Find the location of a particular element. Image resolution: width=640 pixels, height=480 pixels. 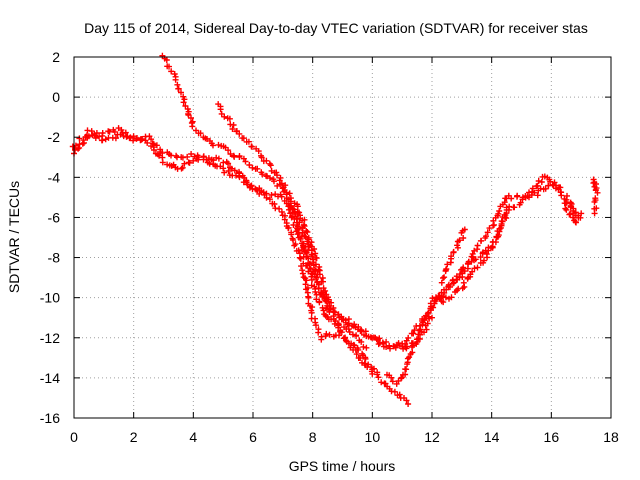

x-tick-label: 18 is located at coordinates (611, 437).